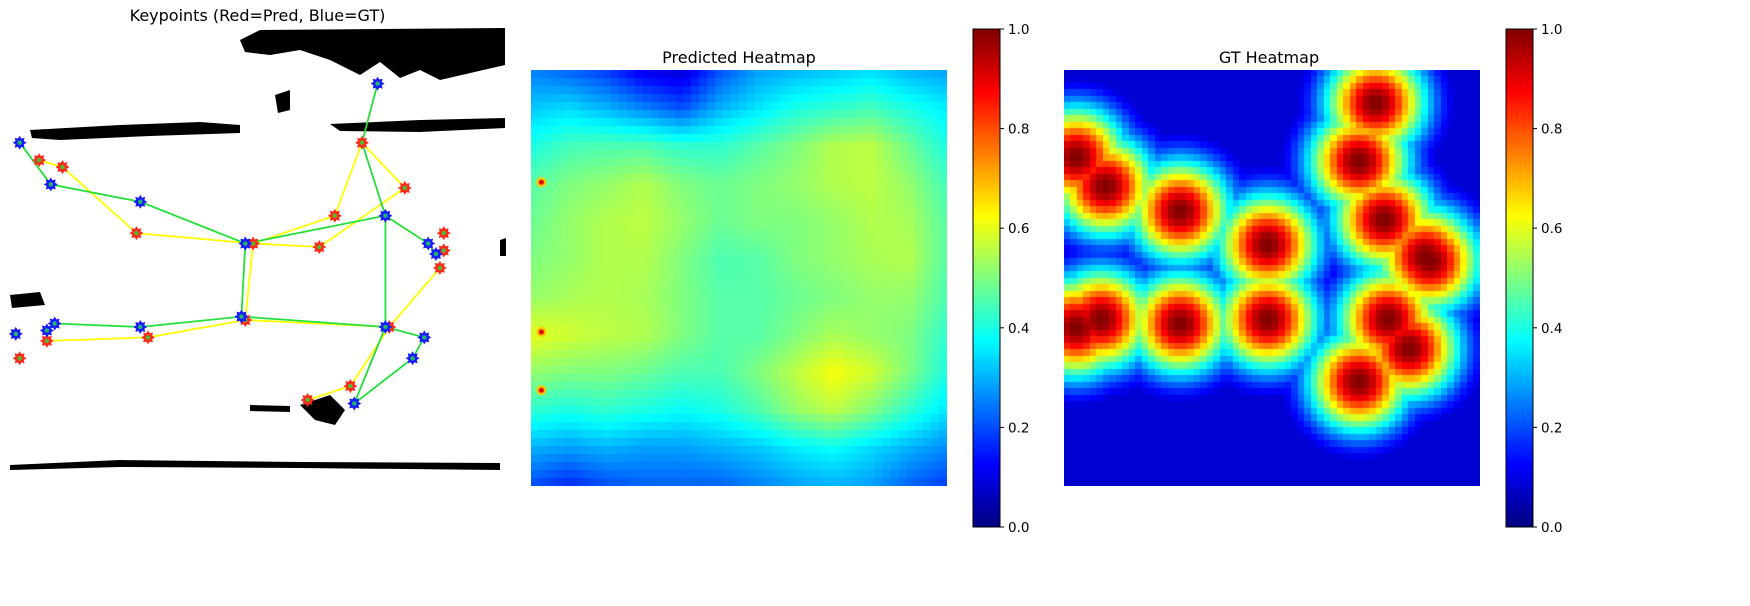 Image resolution: width=1750 pixels, height=606 pixels. What do you see at coordinates (1551, 130) in the screenshot?
I see `gt-colorbar-tick-label: 0.8` at bounding box center [1551, 130].